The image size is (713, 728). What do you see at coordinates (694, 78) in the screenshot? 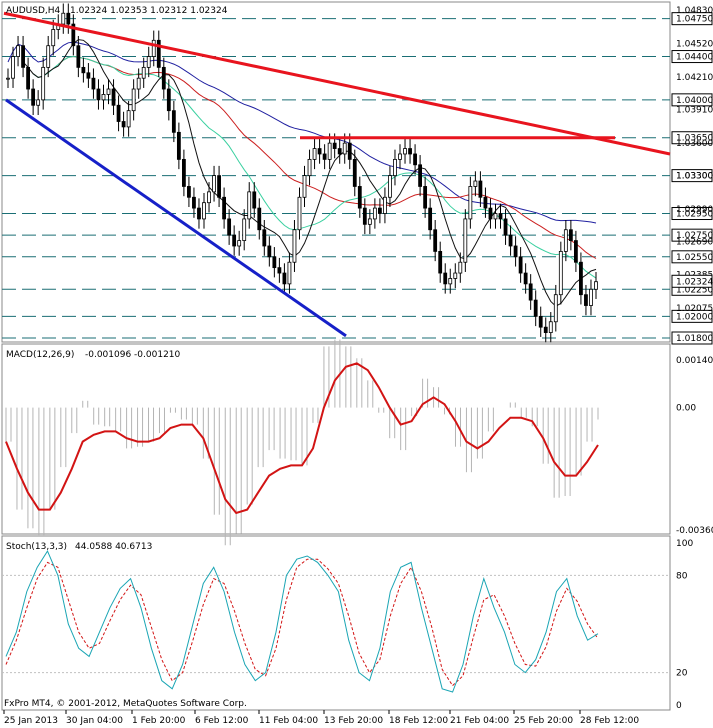
I see `price-tick-label: 1.04210` at bounding box center [694, 78].